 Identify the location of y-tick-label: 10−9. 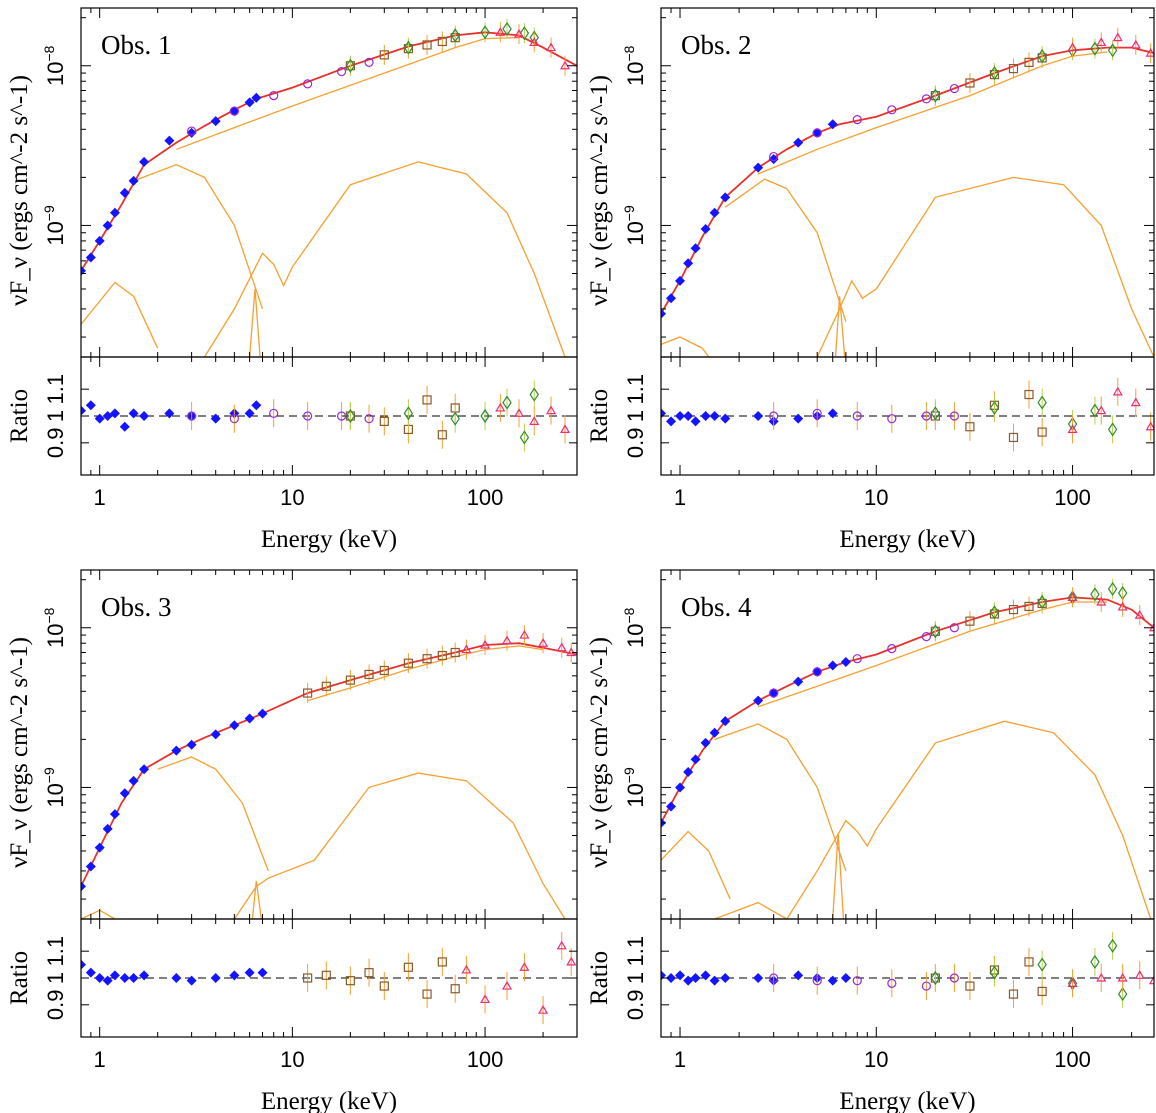
(54, 787).